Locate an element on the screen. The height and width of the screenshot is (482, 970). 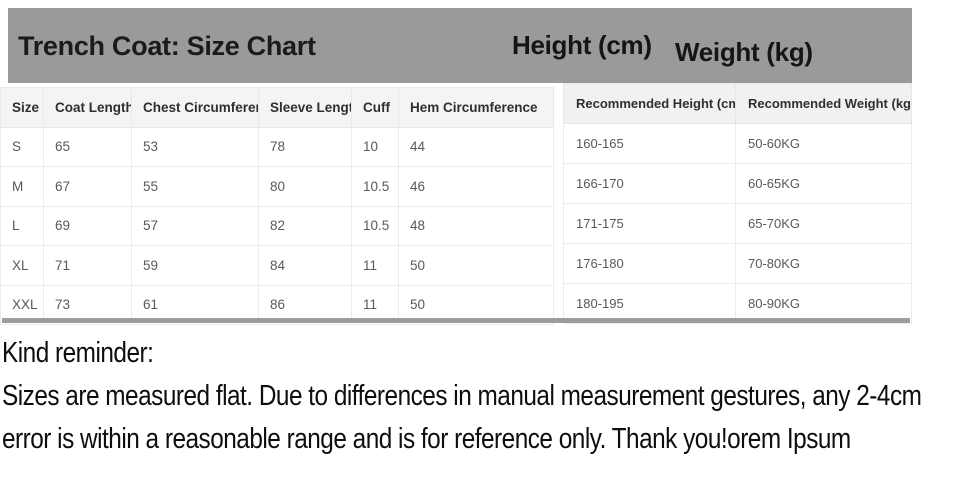
table-cell: 70-80KG is located at coordinates (823, 263).